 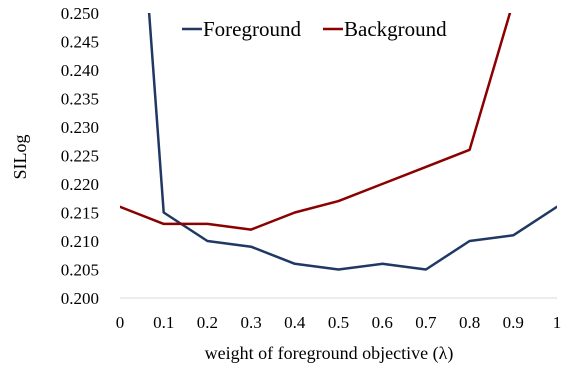 I want to click on y-tick-label: 0.225, so click(x=80, y=156).